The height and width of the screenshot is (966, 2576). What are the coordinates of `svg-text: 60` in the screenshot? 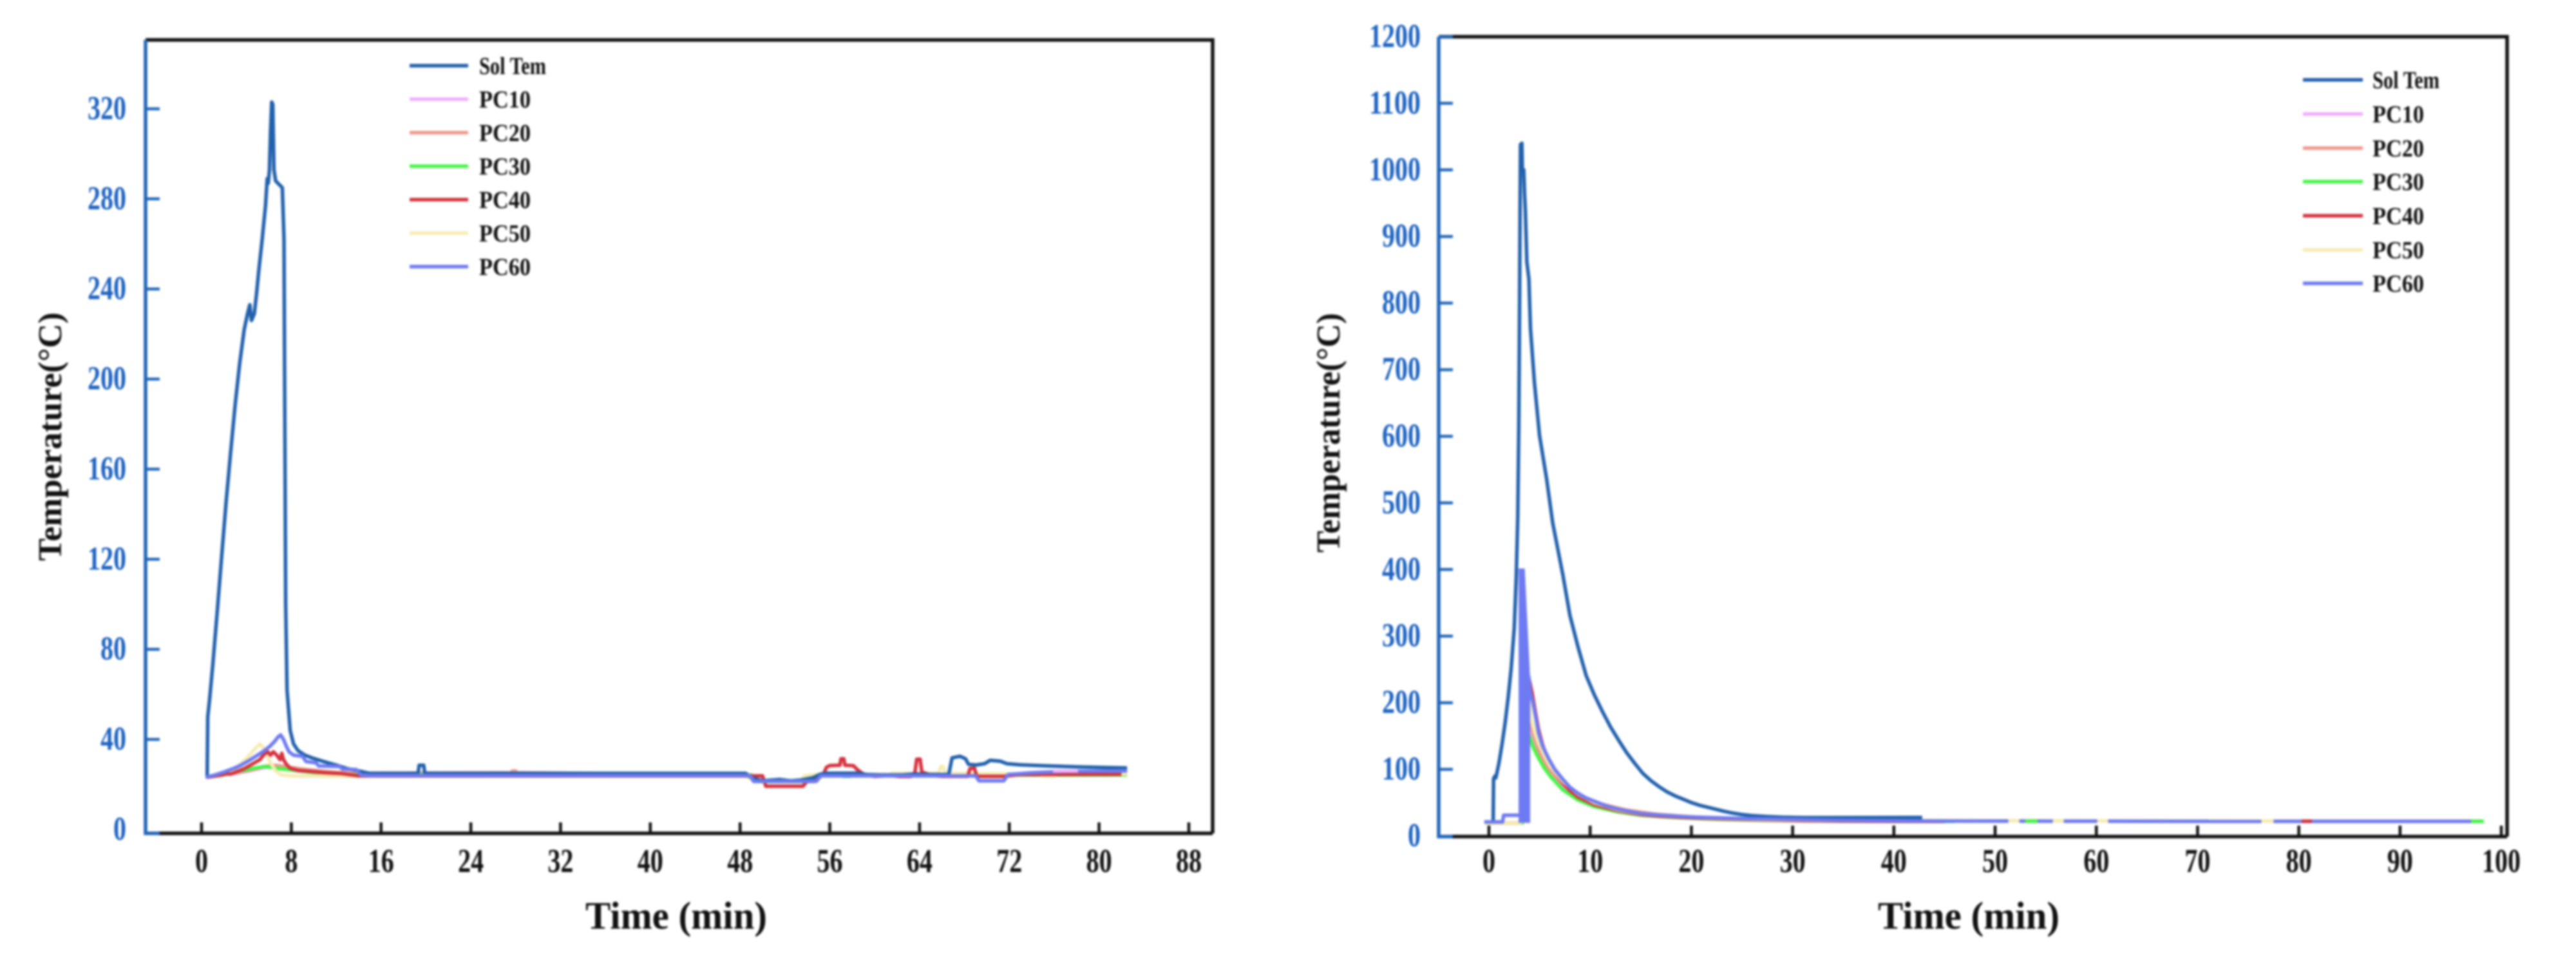 It's located at (2096, 861).